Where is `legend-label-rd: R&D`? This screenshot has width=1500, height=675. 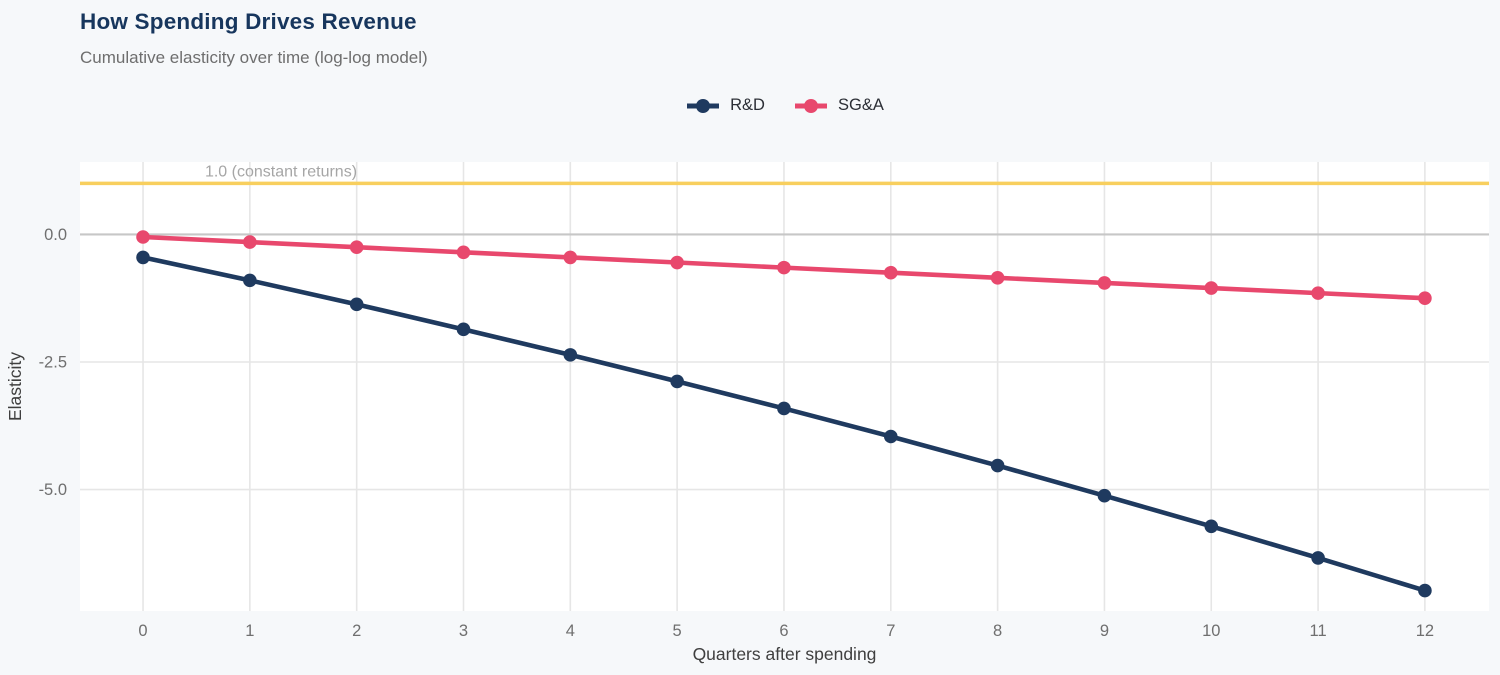
legend-label-rd: R&D is located at coordinates (747, 105).